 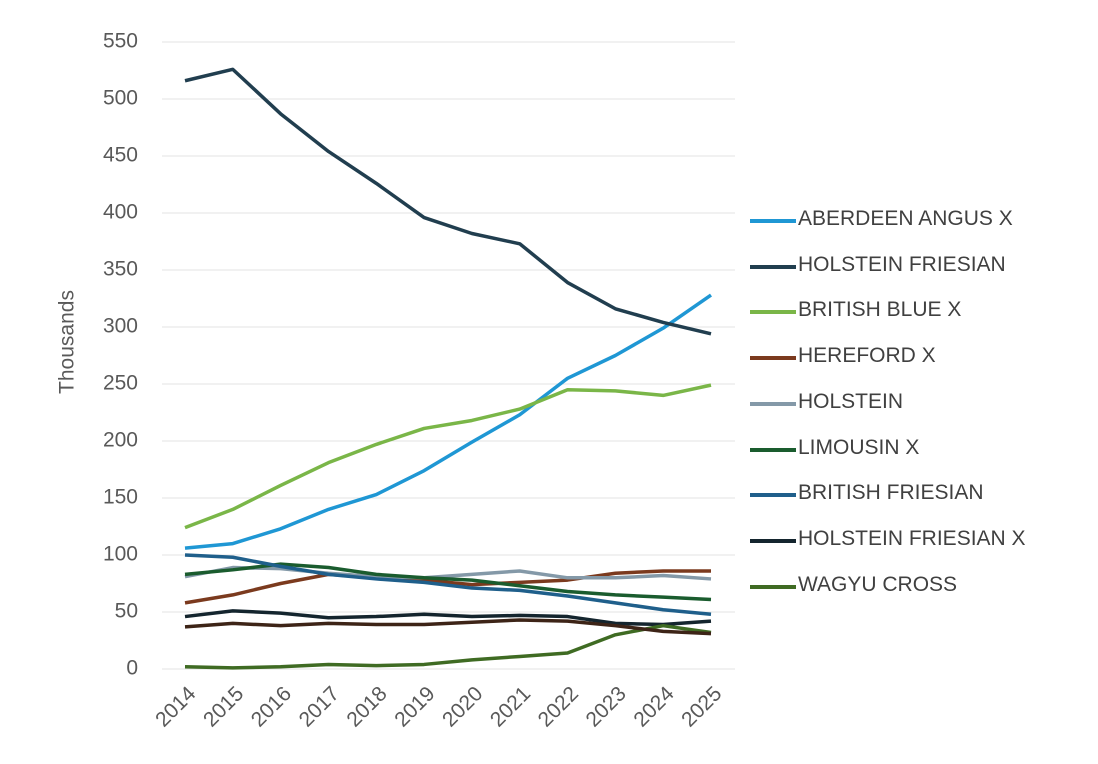 I want to click on y-tick-label: 250, so click(x=120, y=383).